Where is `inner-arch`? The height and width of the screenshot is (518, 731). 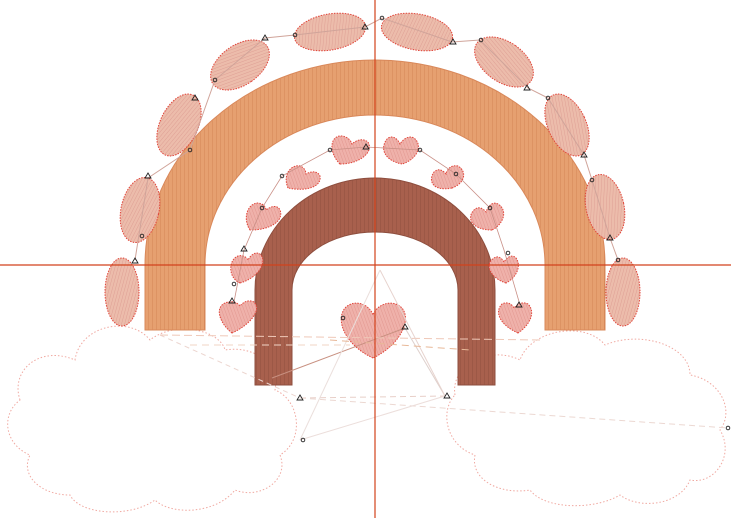
inner-arch is located at coordinates (375, 281).